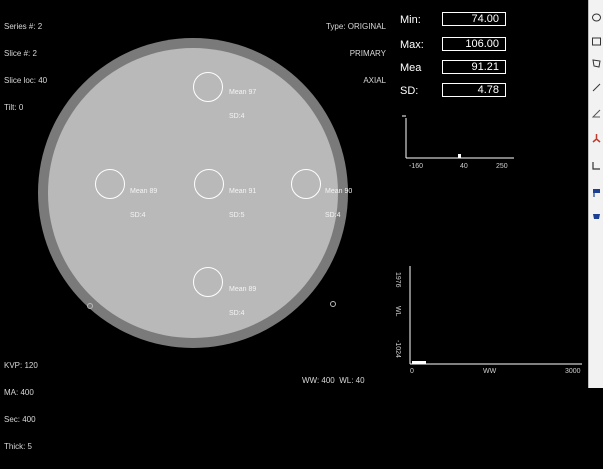  I want to click on roi-label-bottom: Mean 89 SD:4, so click(242, 302).